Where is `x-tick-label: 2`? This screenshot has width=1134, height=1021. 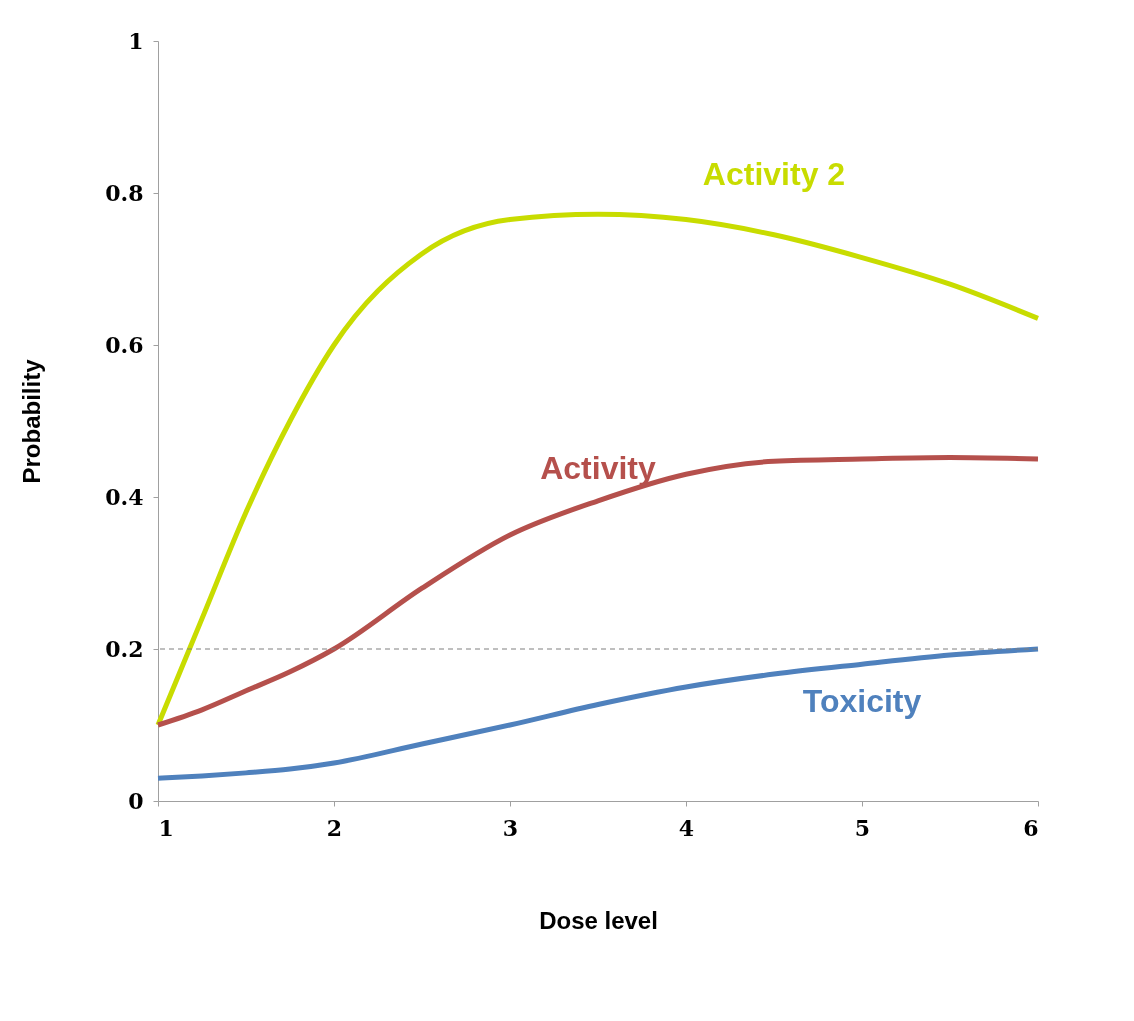 x-tick-label: 2 is located at coordinates (334, 827).